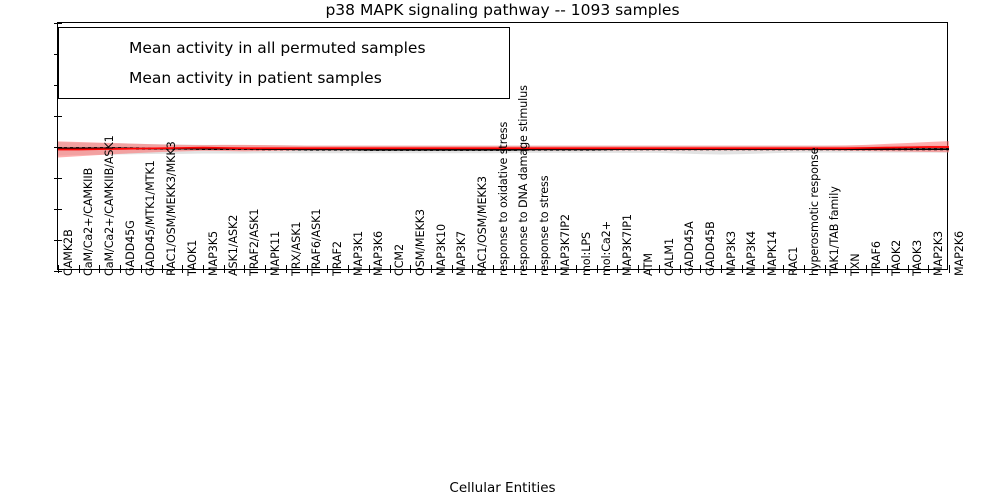 This screenshot has width=1000, height=500. I want to click on x-tick-label: MAP3K5, so click(213, 253).